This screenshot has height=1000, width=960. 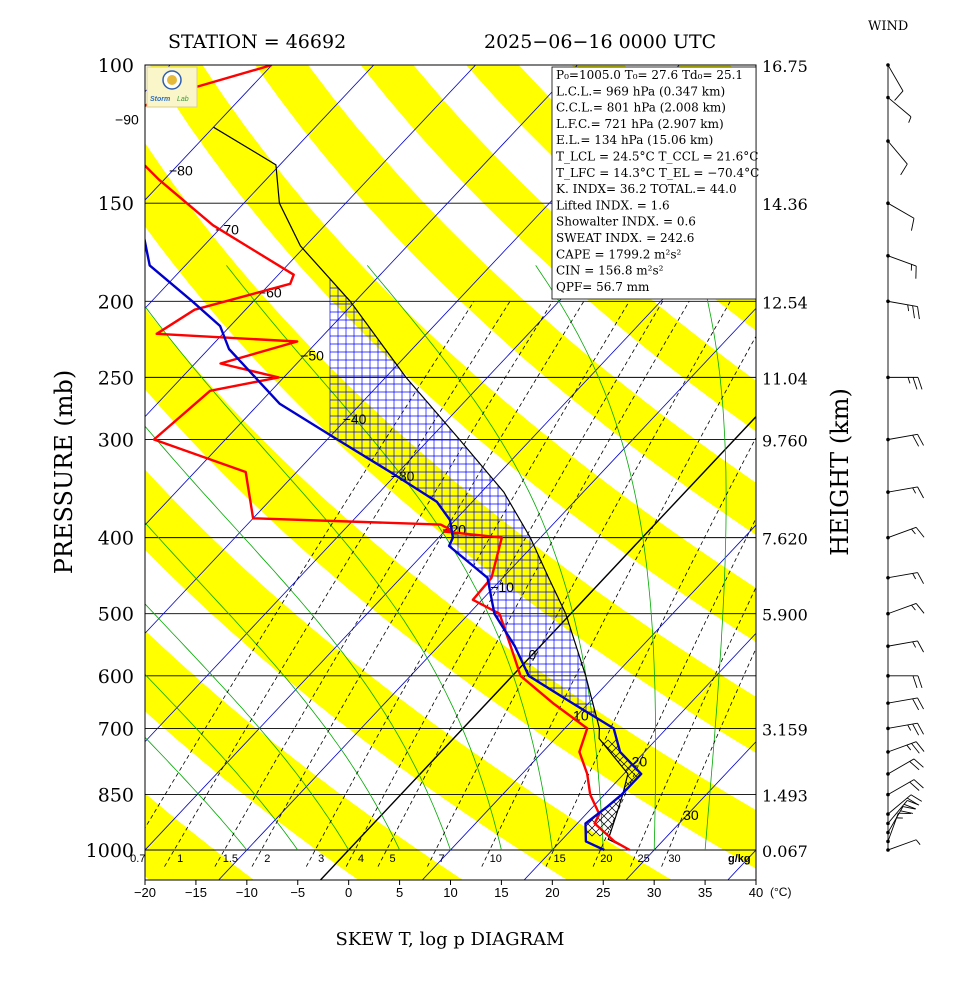 I want to click on height-tick-label: 12.54, so click(x=785, y=302).